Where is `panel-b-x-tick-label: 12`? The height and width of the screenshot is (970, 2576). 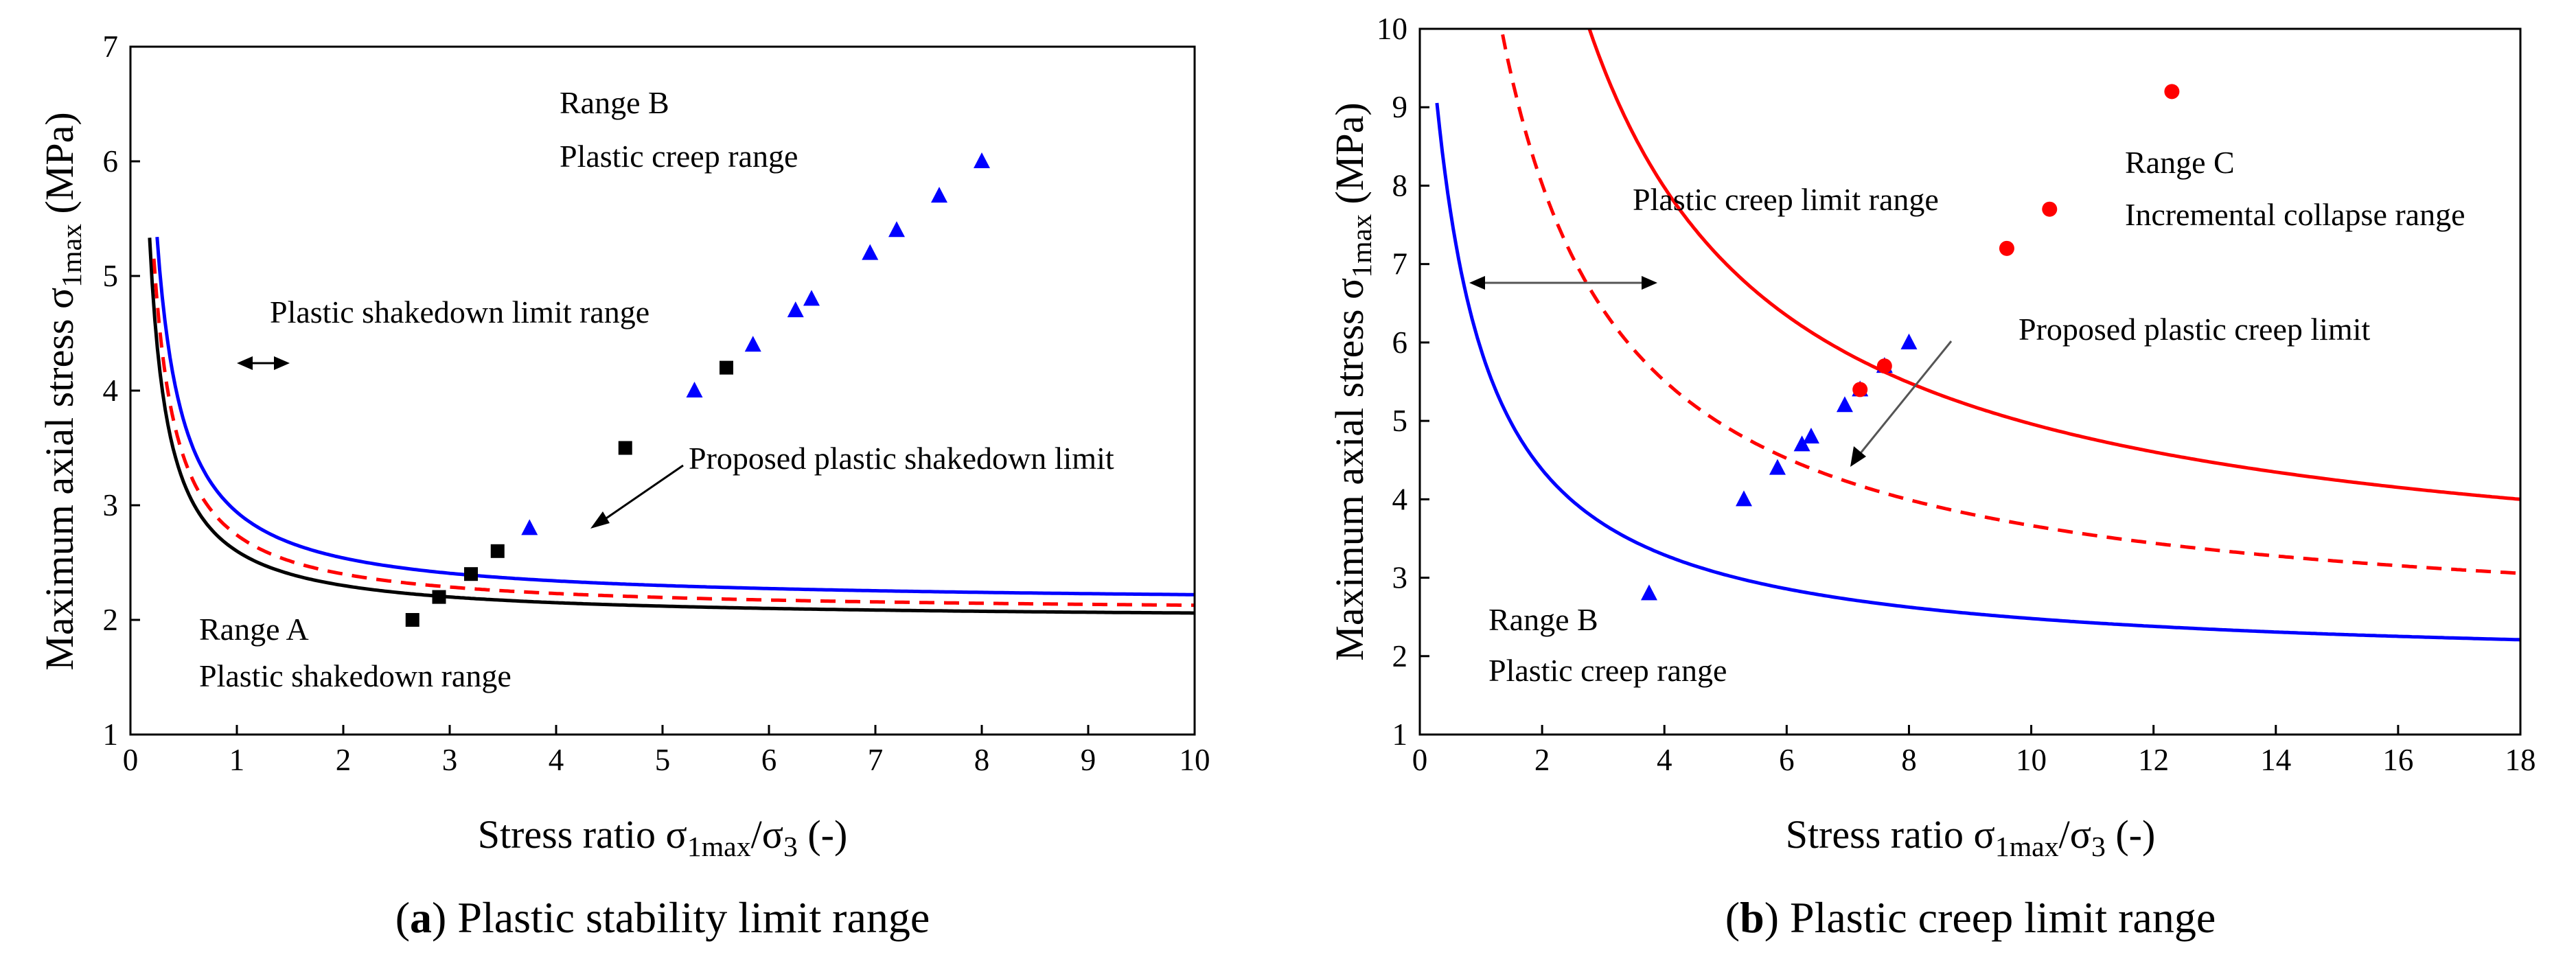
panel-b-x-tick-label: 12 is located at coordinates (2153, 760).